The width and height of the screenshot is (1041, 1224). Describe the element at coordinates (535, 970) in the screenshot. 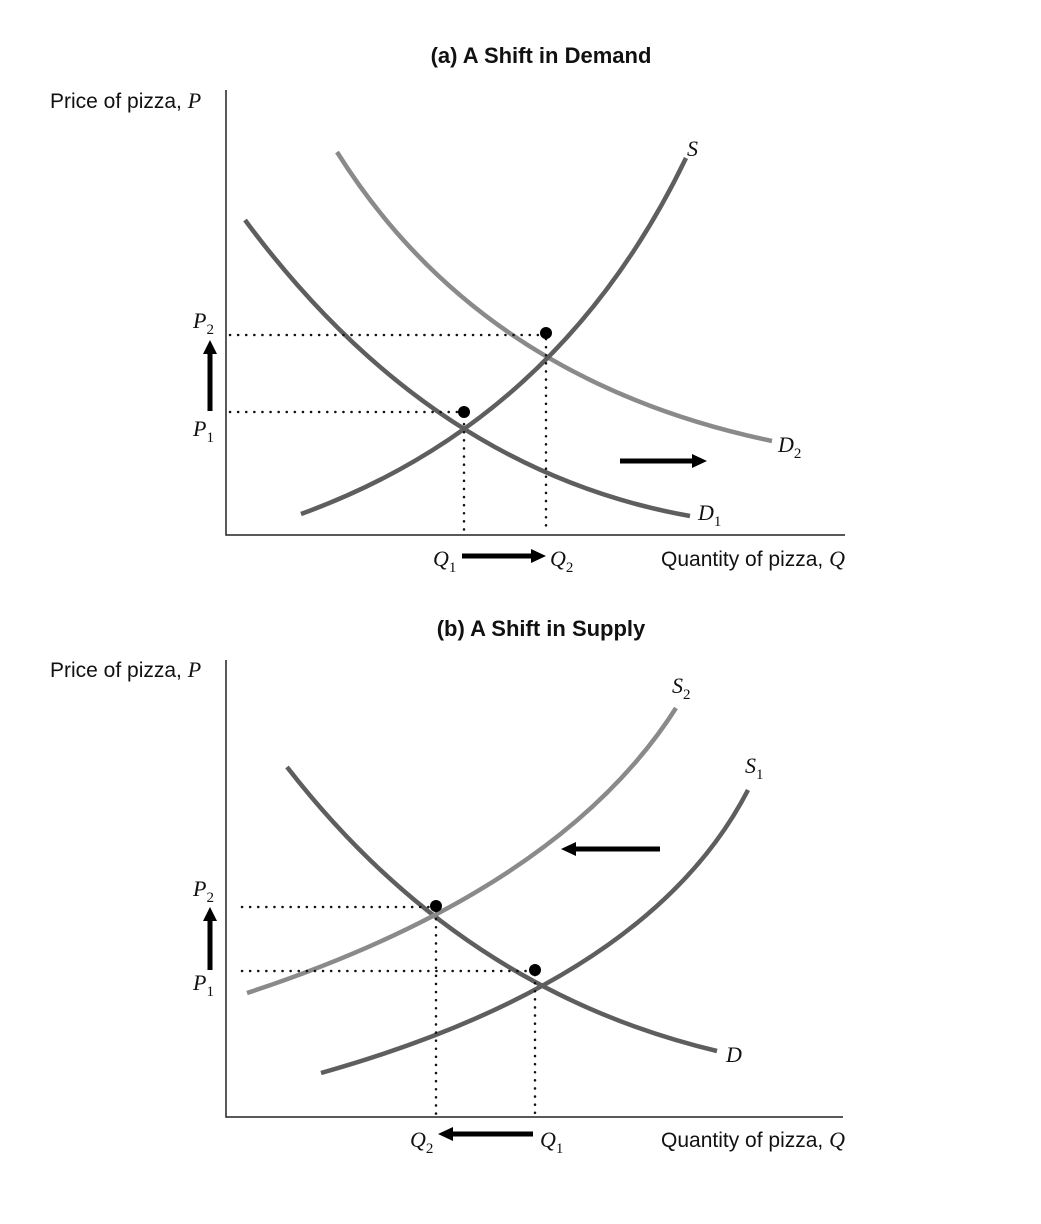

I see `panel-b-equilibrium-initial` at that location.